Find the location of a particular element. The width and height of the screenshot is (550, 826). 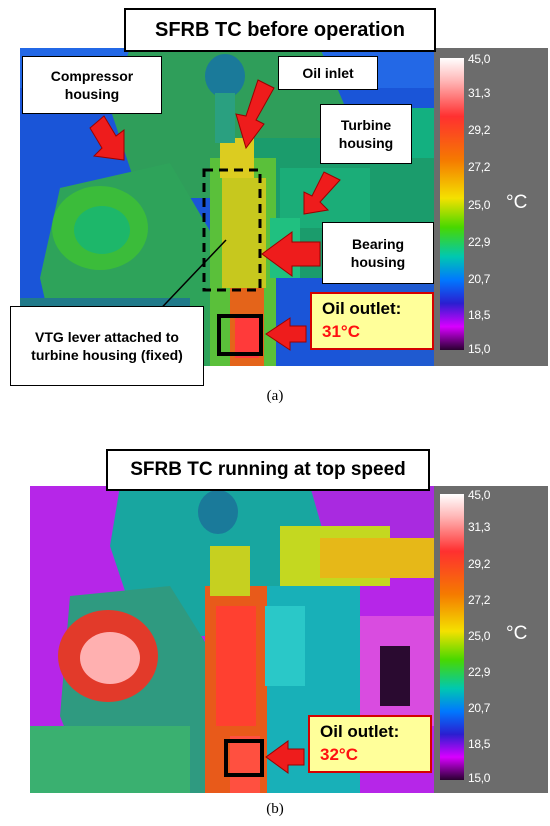

compressor-housing-label: Compressor housing is located at coordinates (92, 85).